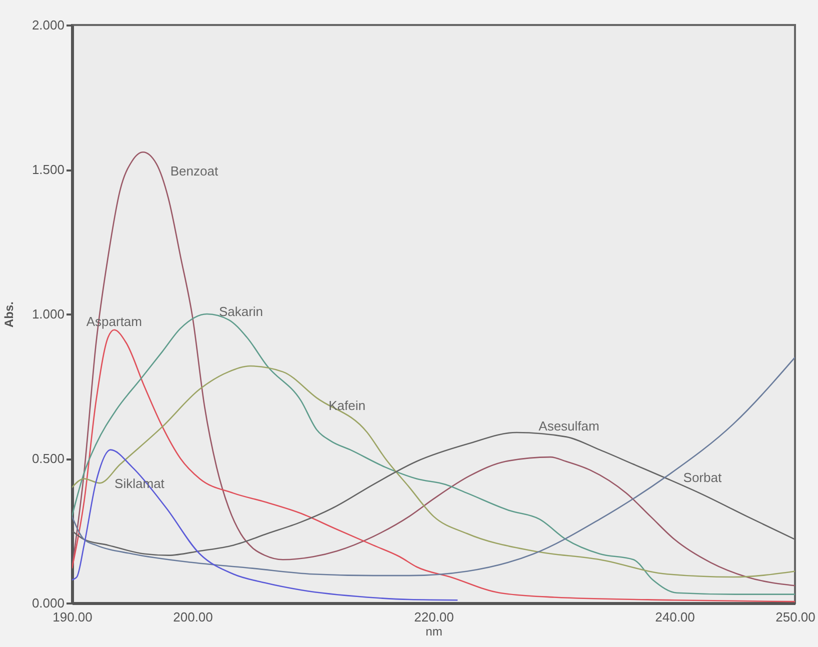 This screenshot has height=647, width=818. What do you see at coordinates (241, 311) in the screenshot?
I see `series-label: Sakarin` at bounding box center [241, 311].